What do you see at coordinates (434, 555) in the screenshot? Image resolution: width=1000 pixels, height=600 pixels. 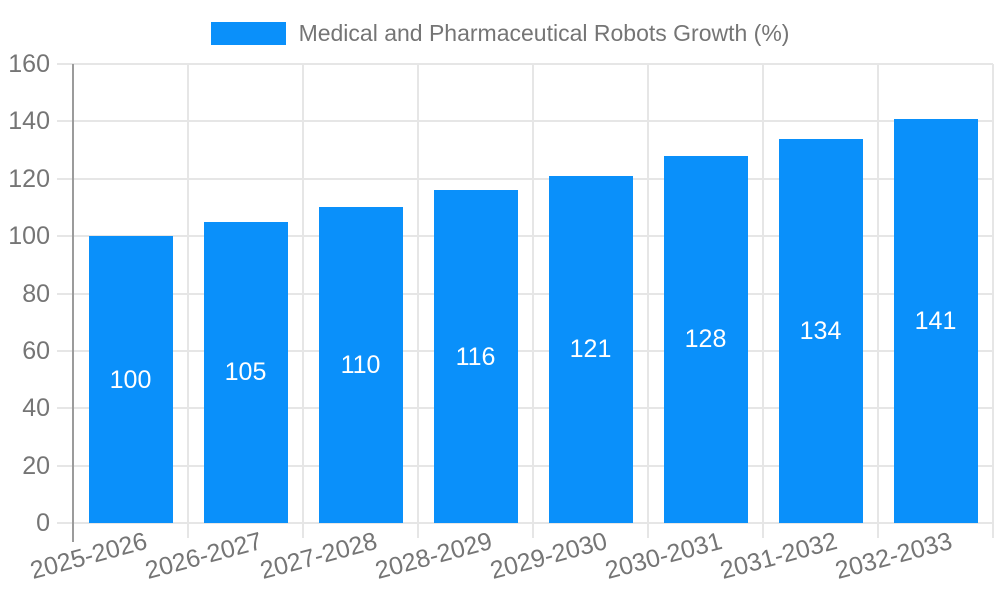 I see `x-axis-category-label: 2028-2029` at bounding box center [434, 555].